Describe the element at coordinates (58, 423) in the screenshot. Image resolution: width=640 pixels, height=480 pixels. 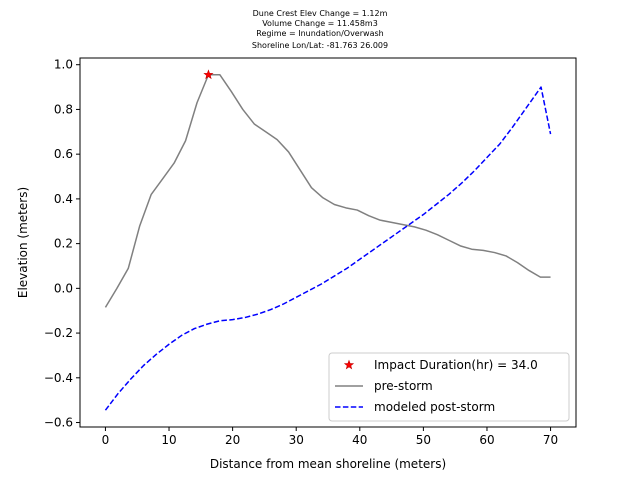
I see `y-tick-label: −0.6` at that location.